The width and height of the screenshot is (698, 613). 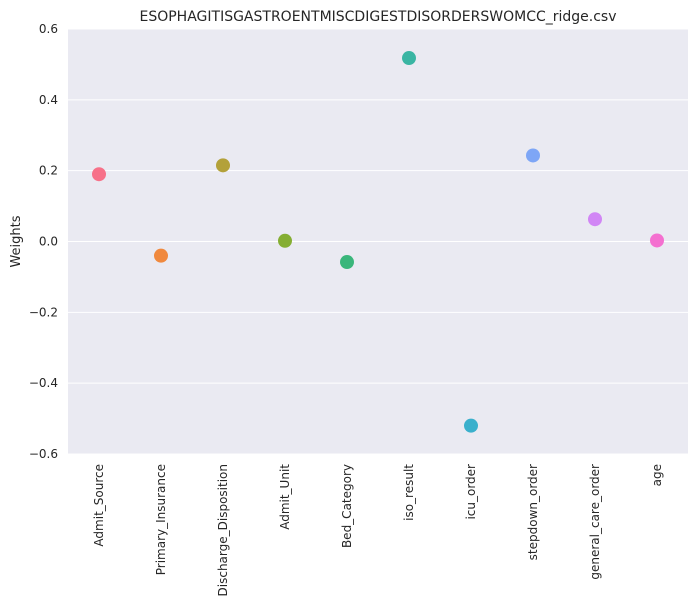 What do you see at coordinates (48, 171) in the screenshot?
I see `y-tick-label: 0.2` at bounding box center [48, 171].